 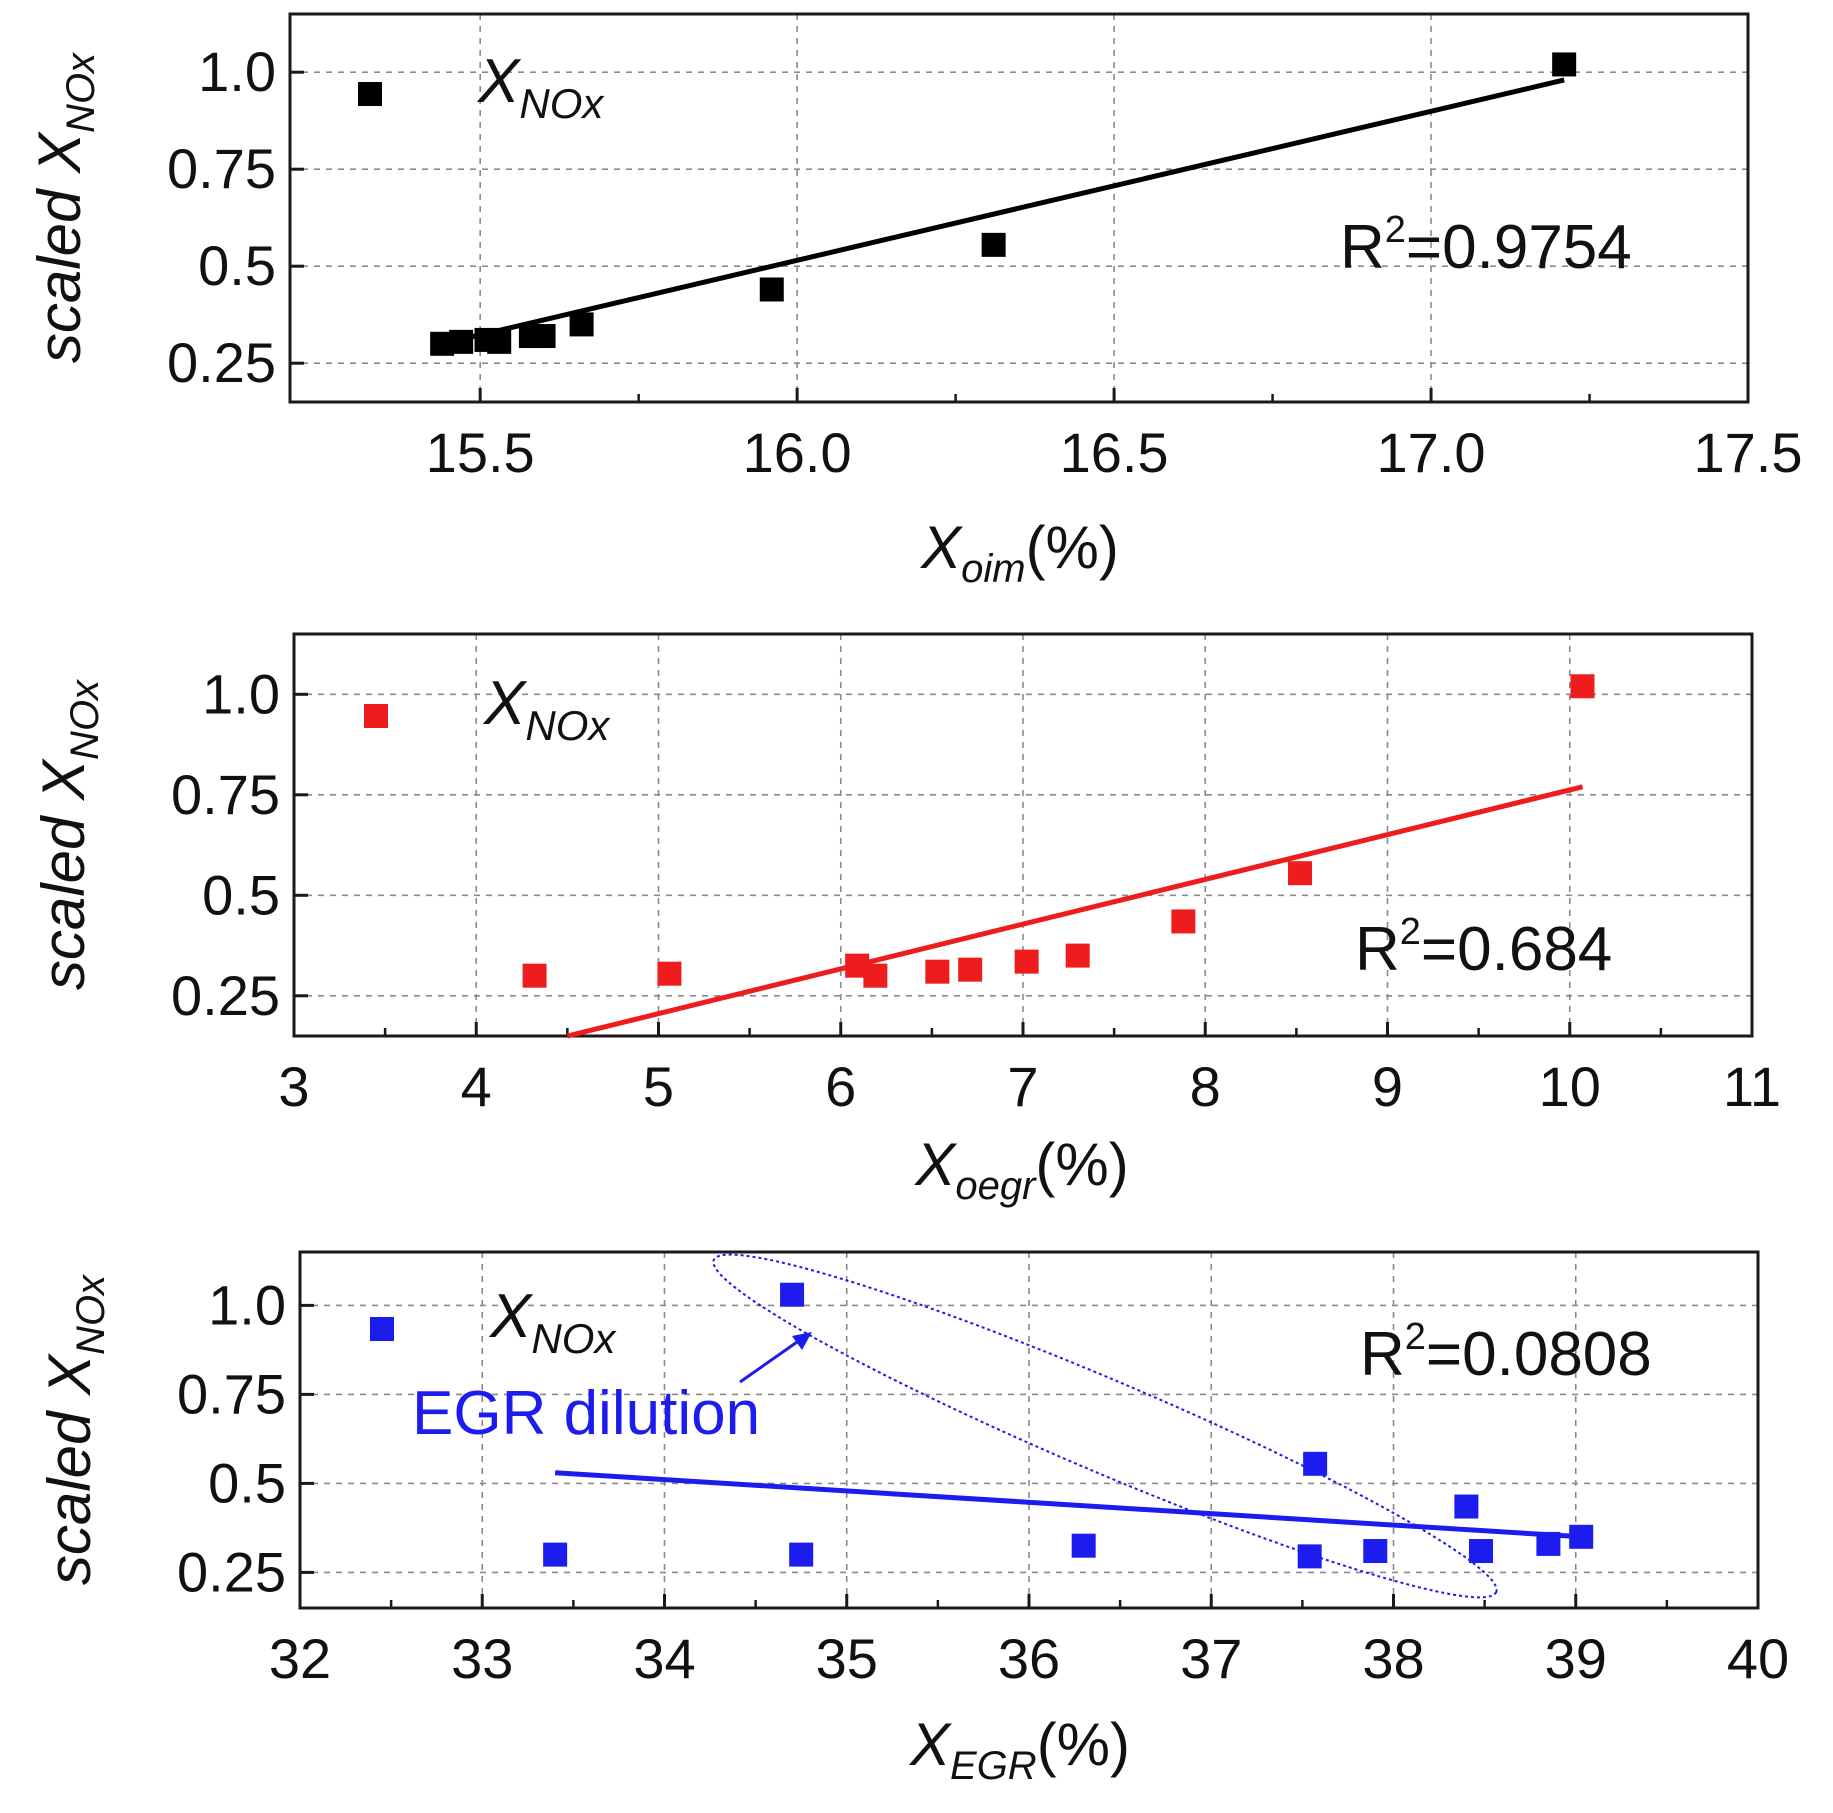 What do you see at coordinates (1748, 452) in the screenshot?
I see `x-tick-label: 17.5` at bounding box center [1748, 452].